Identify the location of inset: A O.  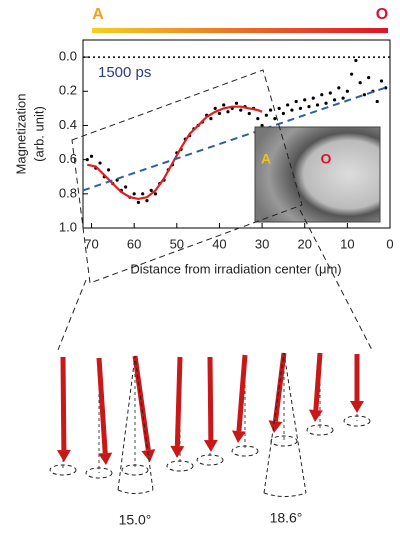
(317, 174).